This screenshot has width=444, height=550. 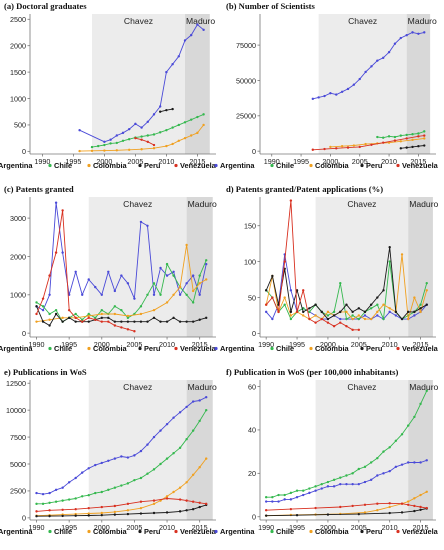 I want to click on legend-label-argentina: Argentina, so click(x=16, y=165).